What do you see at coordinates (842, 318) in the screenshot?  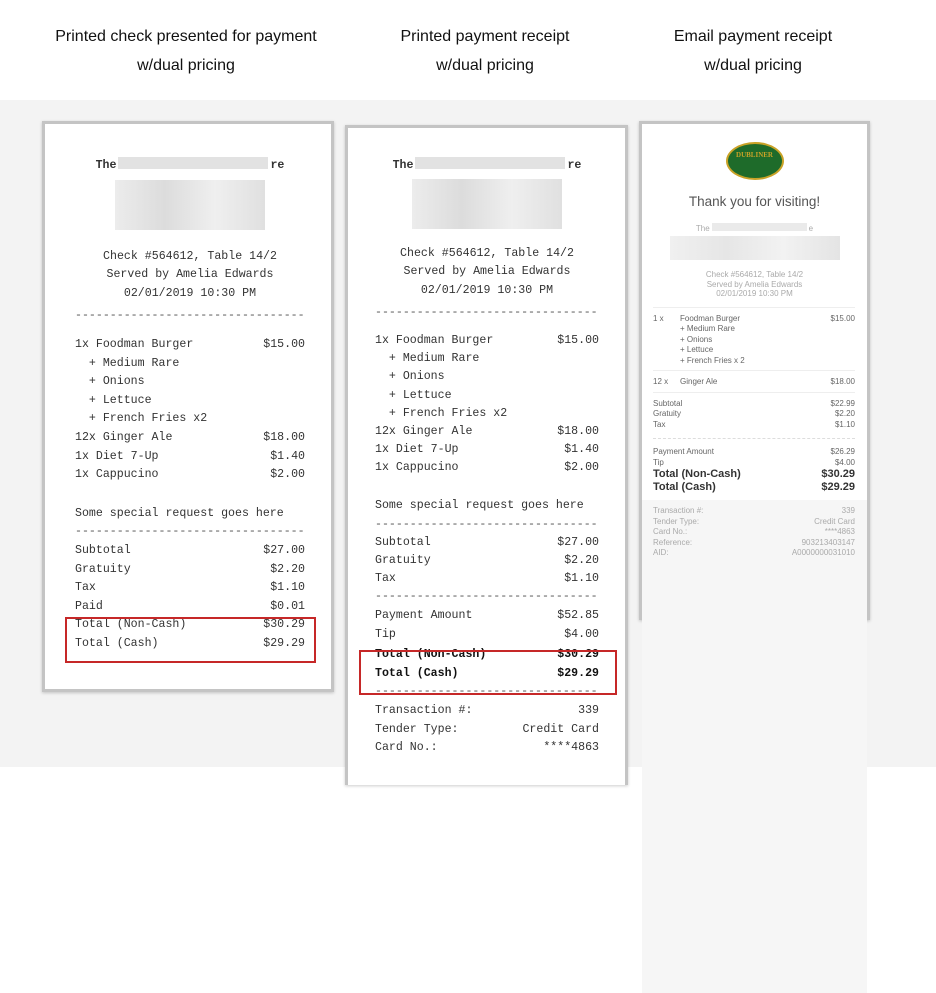 I see `item-price: $15.00` at bounding box center [842, 318].